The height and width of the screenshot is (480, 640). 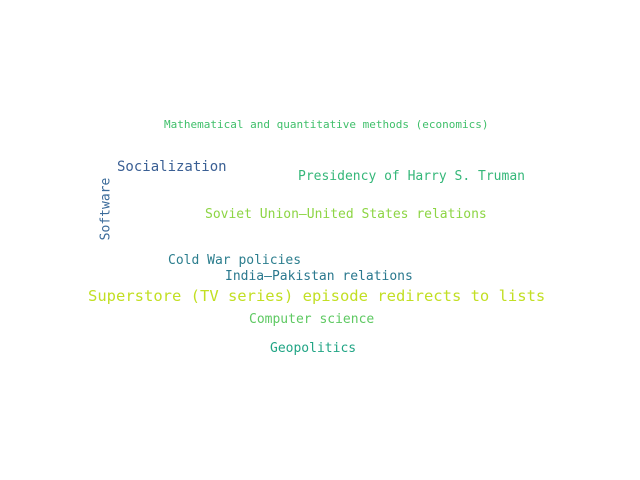 I want to click on word-computer-science: Computer science, so click(x=312, y=319).